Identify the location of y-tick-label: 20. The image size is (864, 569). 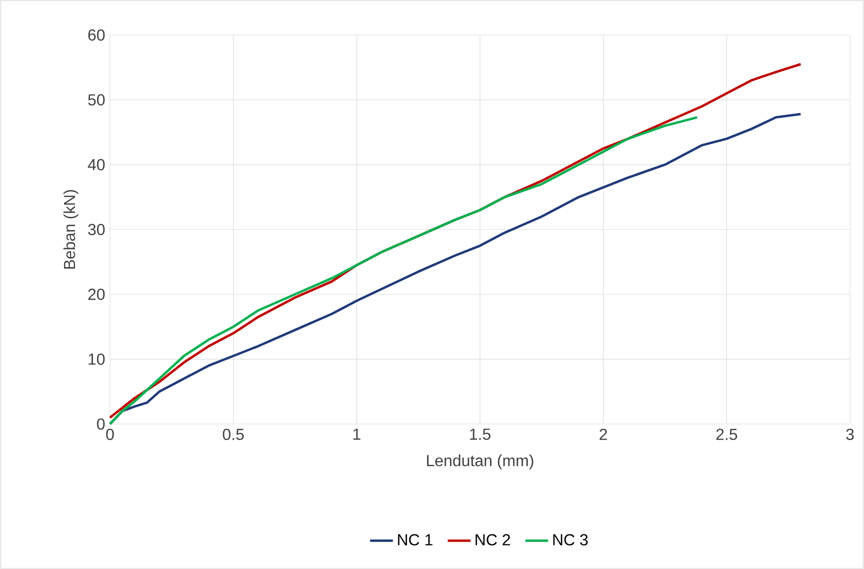
(96, 294).